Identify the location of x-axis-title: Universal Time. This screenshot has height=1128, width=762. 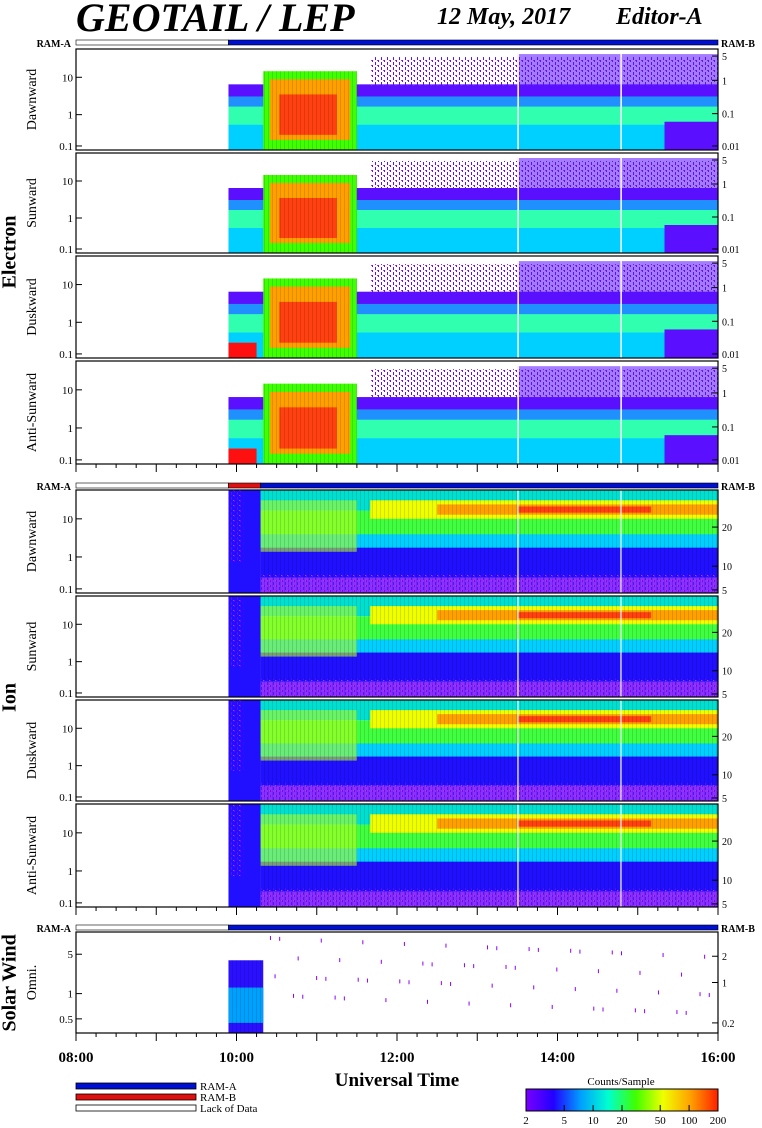
(397, 1080).